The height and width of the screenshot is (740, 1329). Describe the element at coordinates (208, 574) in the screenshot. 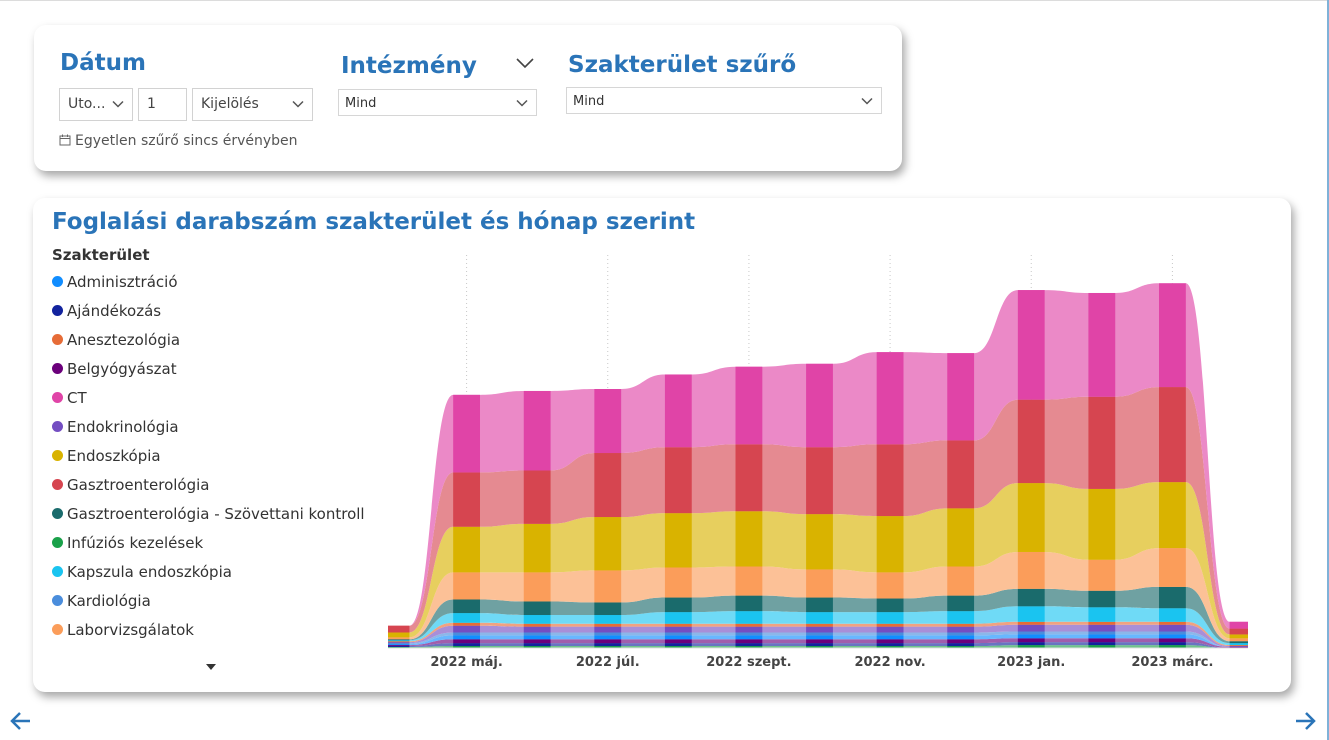

I see `legend-item: Kapszula endoszkópia` at that location.